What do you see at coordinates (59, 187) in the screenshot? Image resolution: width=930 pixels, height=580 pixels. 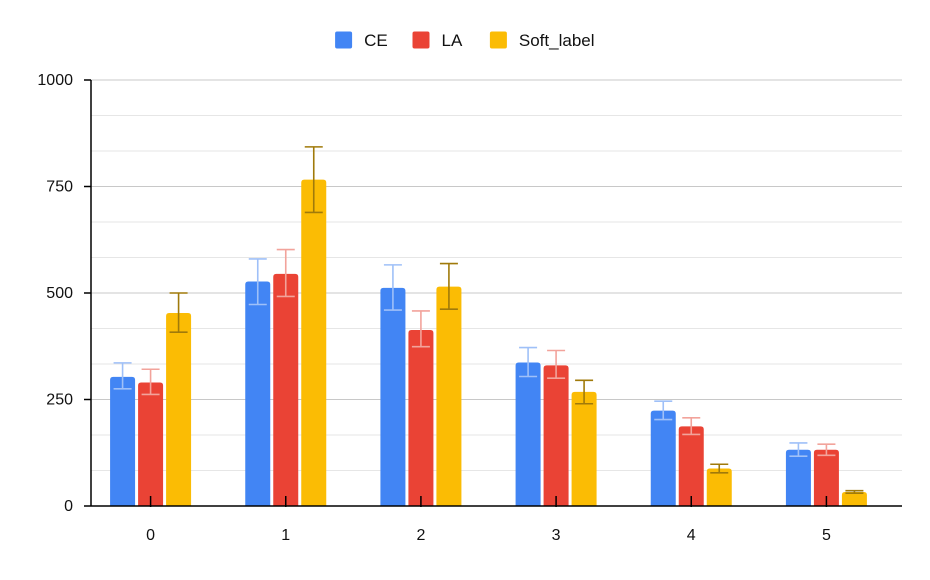 I see `y-tick-label: 750` at bounding box center [59, 187].